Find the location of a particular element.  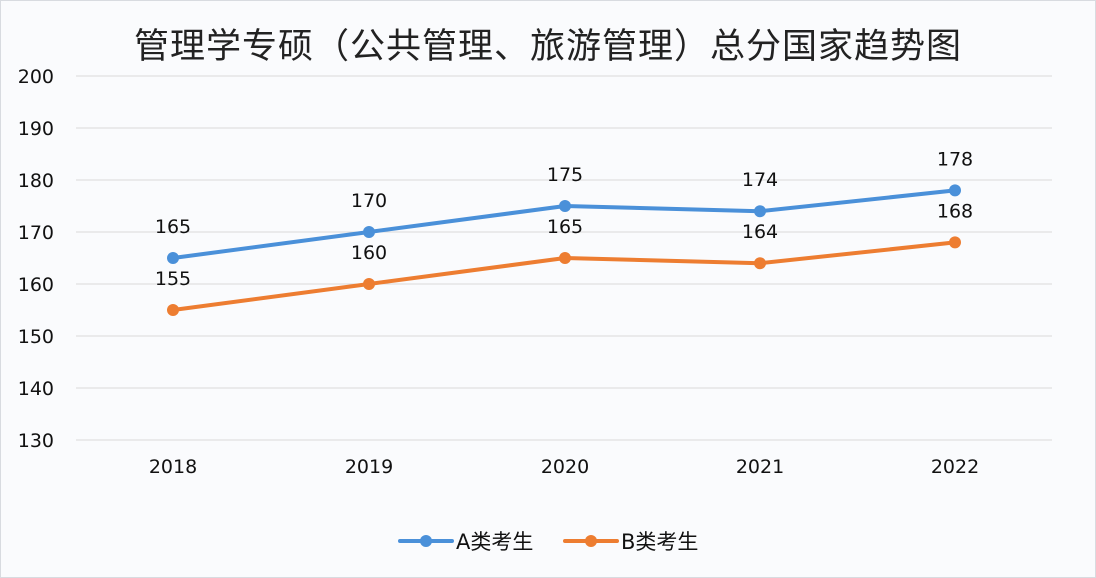

legend-label: A类考生 is located at coordinates (494, 542).